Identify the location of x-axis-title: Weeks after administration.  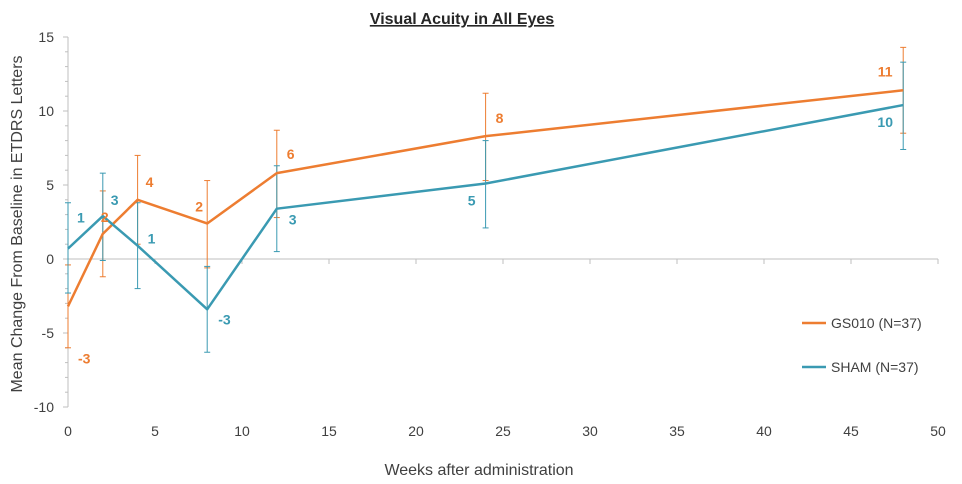
(478, 470).